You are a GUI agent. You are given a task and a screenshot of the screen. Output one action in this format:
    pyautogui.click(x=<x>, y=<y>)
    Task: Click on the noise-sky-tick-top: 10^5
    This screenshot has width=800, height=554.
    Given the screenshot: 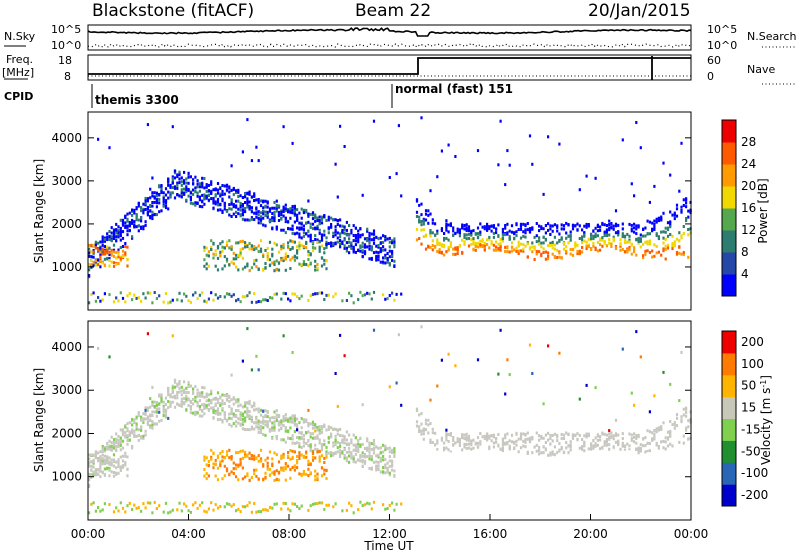 What is the action you would take?
    pyautogui.click(x=66, y=29)
    